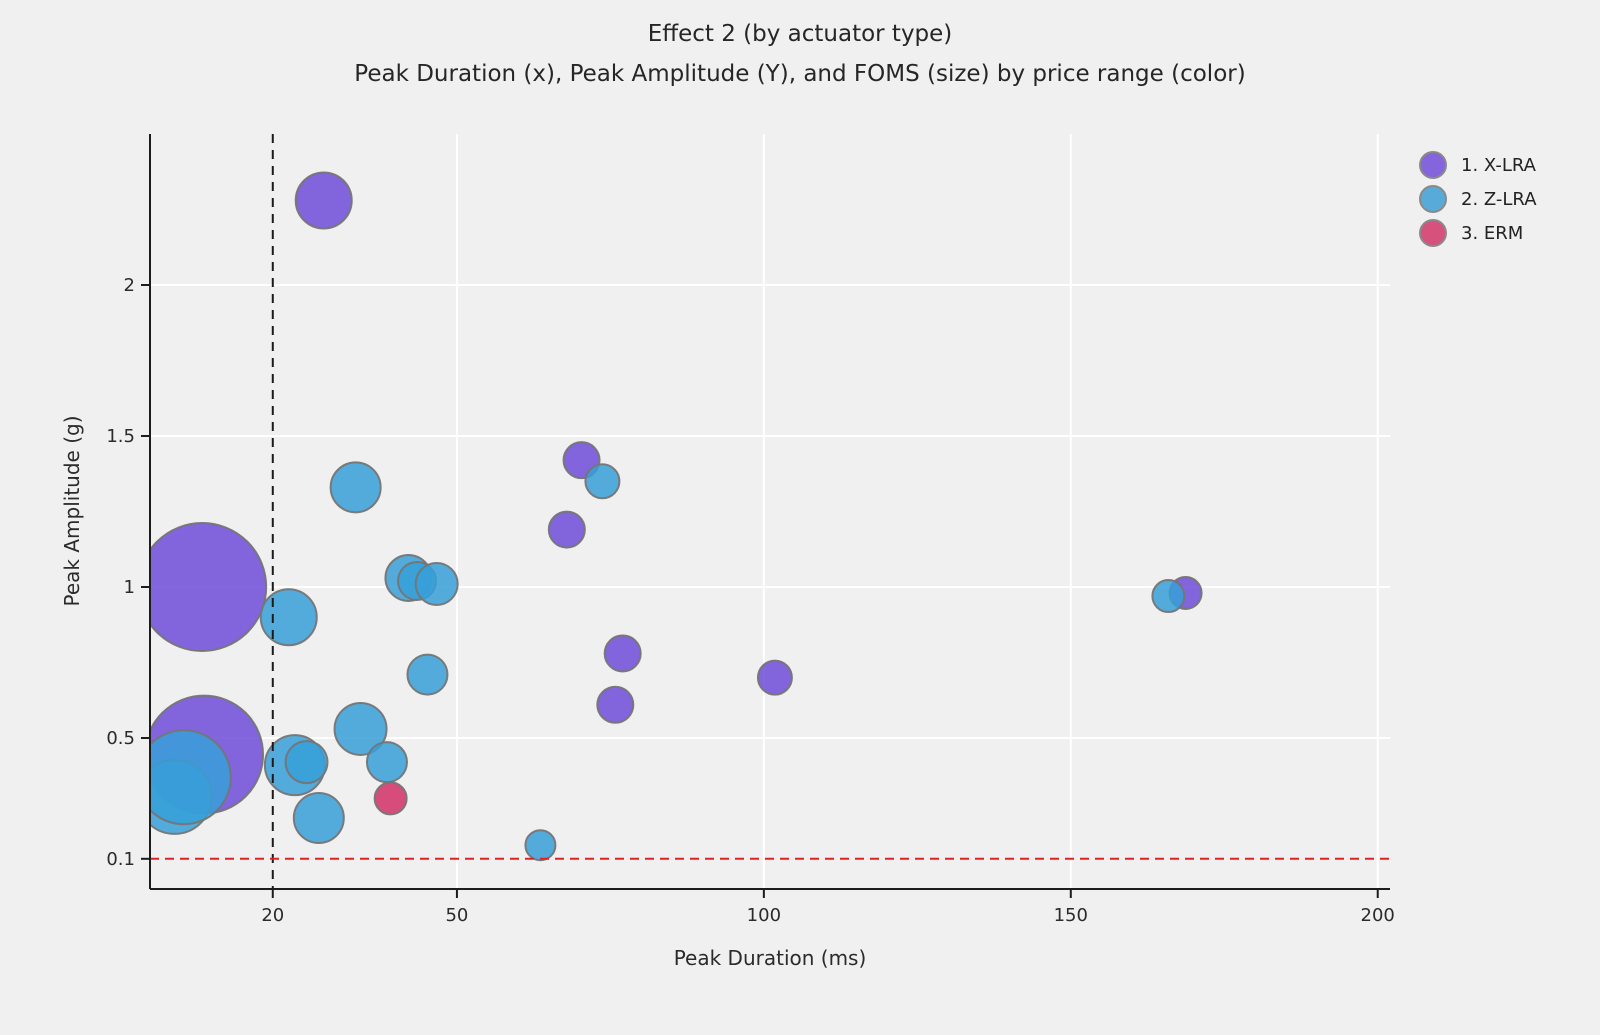 The image size is (1600, 1035). Describe the element at coordinates (120, 738) in the screenshot. I see `y-tick-label: 0.5` at that location.